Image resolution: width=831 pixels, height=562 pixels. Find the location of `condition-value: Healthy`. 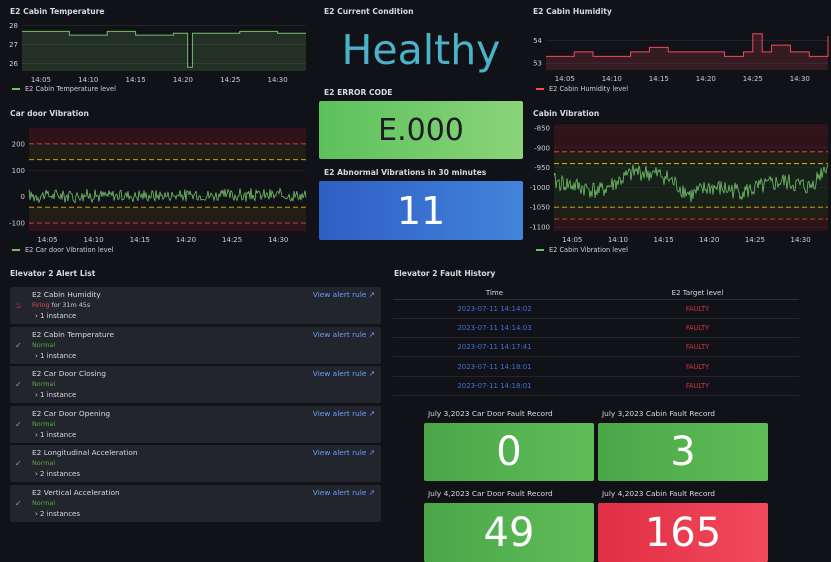

condition-value: Healthy is located at coordinates (421, 50).